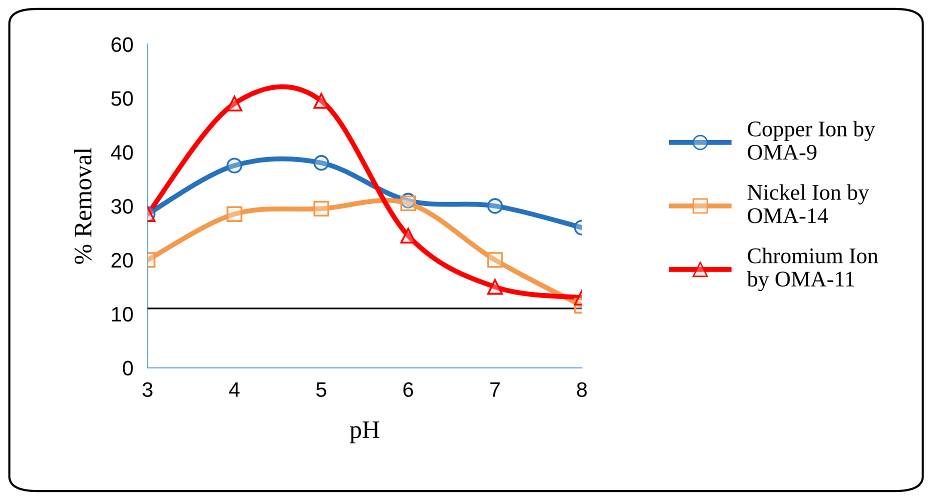 This screenshot has height=497, width=934. What do you see at coordinates (122, 206) in the screenshot?
I see `y-tick-label: 30` at bounding box center [122, 206].